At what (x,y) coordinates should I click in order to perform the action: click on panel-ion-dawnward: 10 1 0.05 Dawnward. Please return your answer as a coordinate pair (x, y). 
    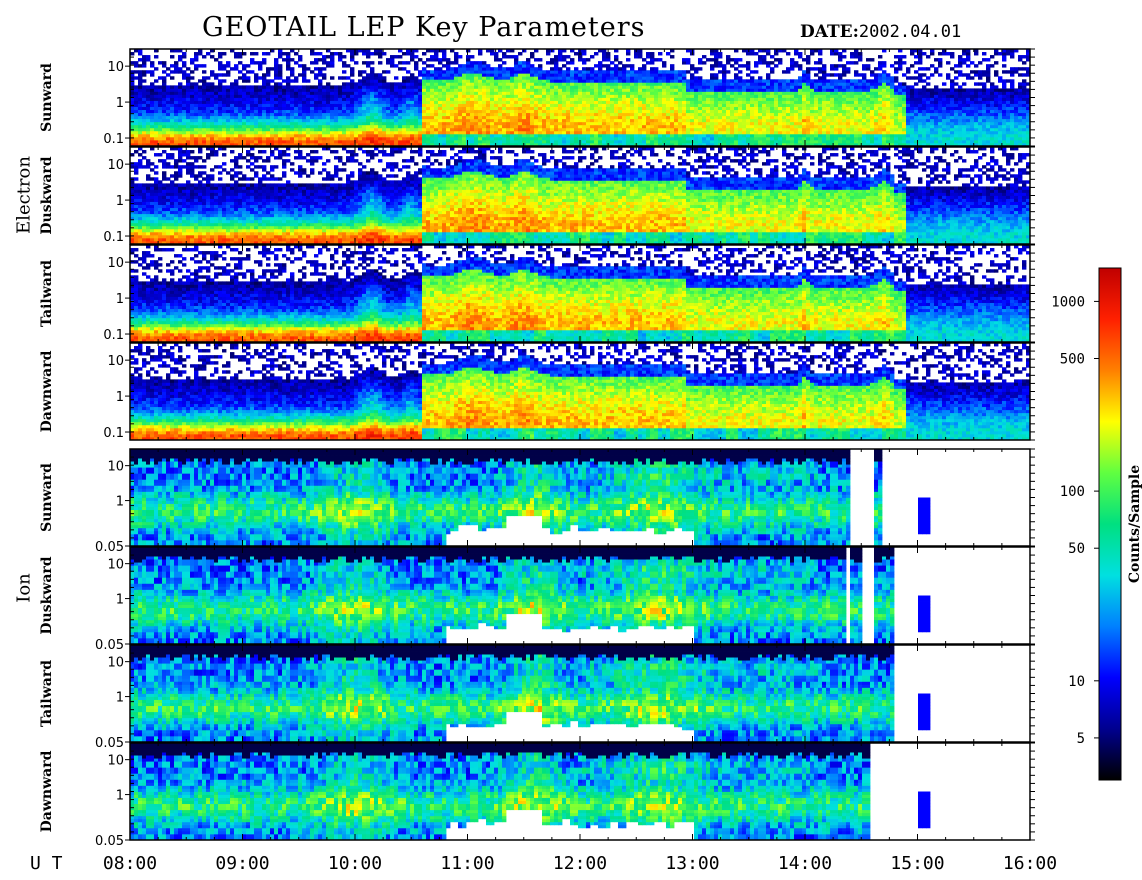
    Looking at the image, I should click on (537, 795).